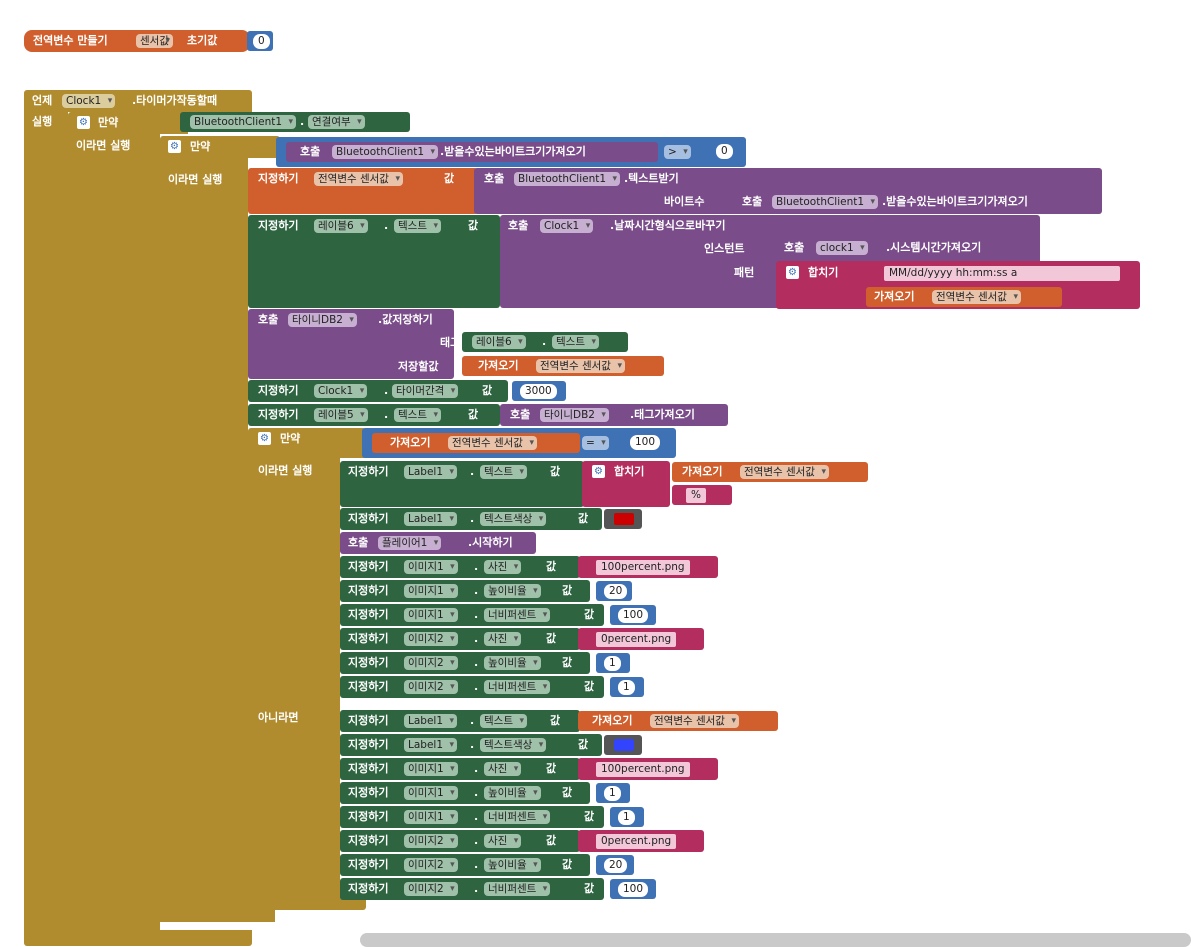 The image size is (1191, 947). What do you see at coordinates (538, 391) in the screenshot?
I see `interval-number: 3000` at bounding box center [538, 391].